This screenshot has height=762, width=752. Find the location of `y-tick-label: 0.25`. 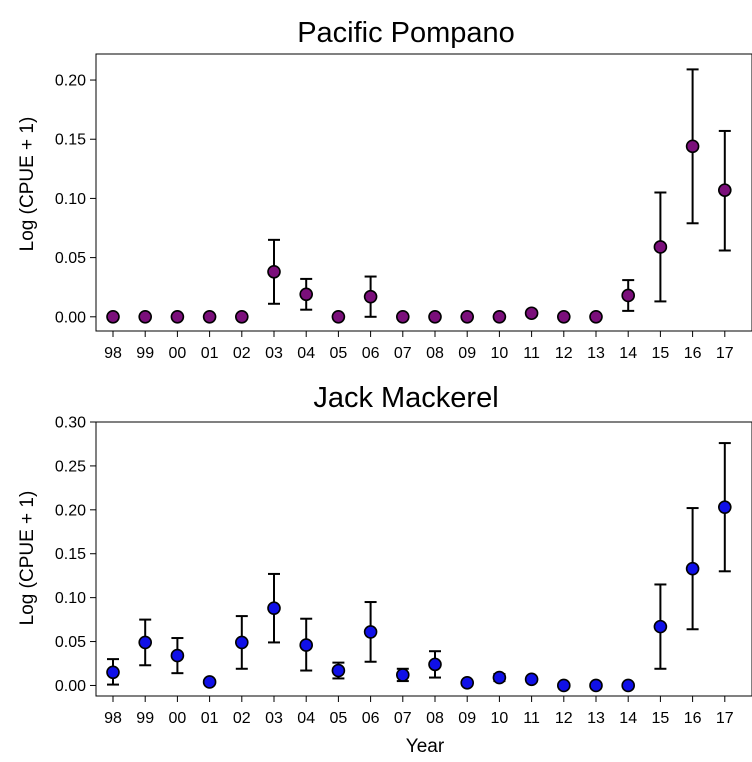

y-tick-label: 0.25 is located at coordinates (70, 466).